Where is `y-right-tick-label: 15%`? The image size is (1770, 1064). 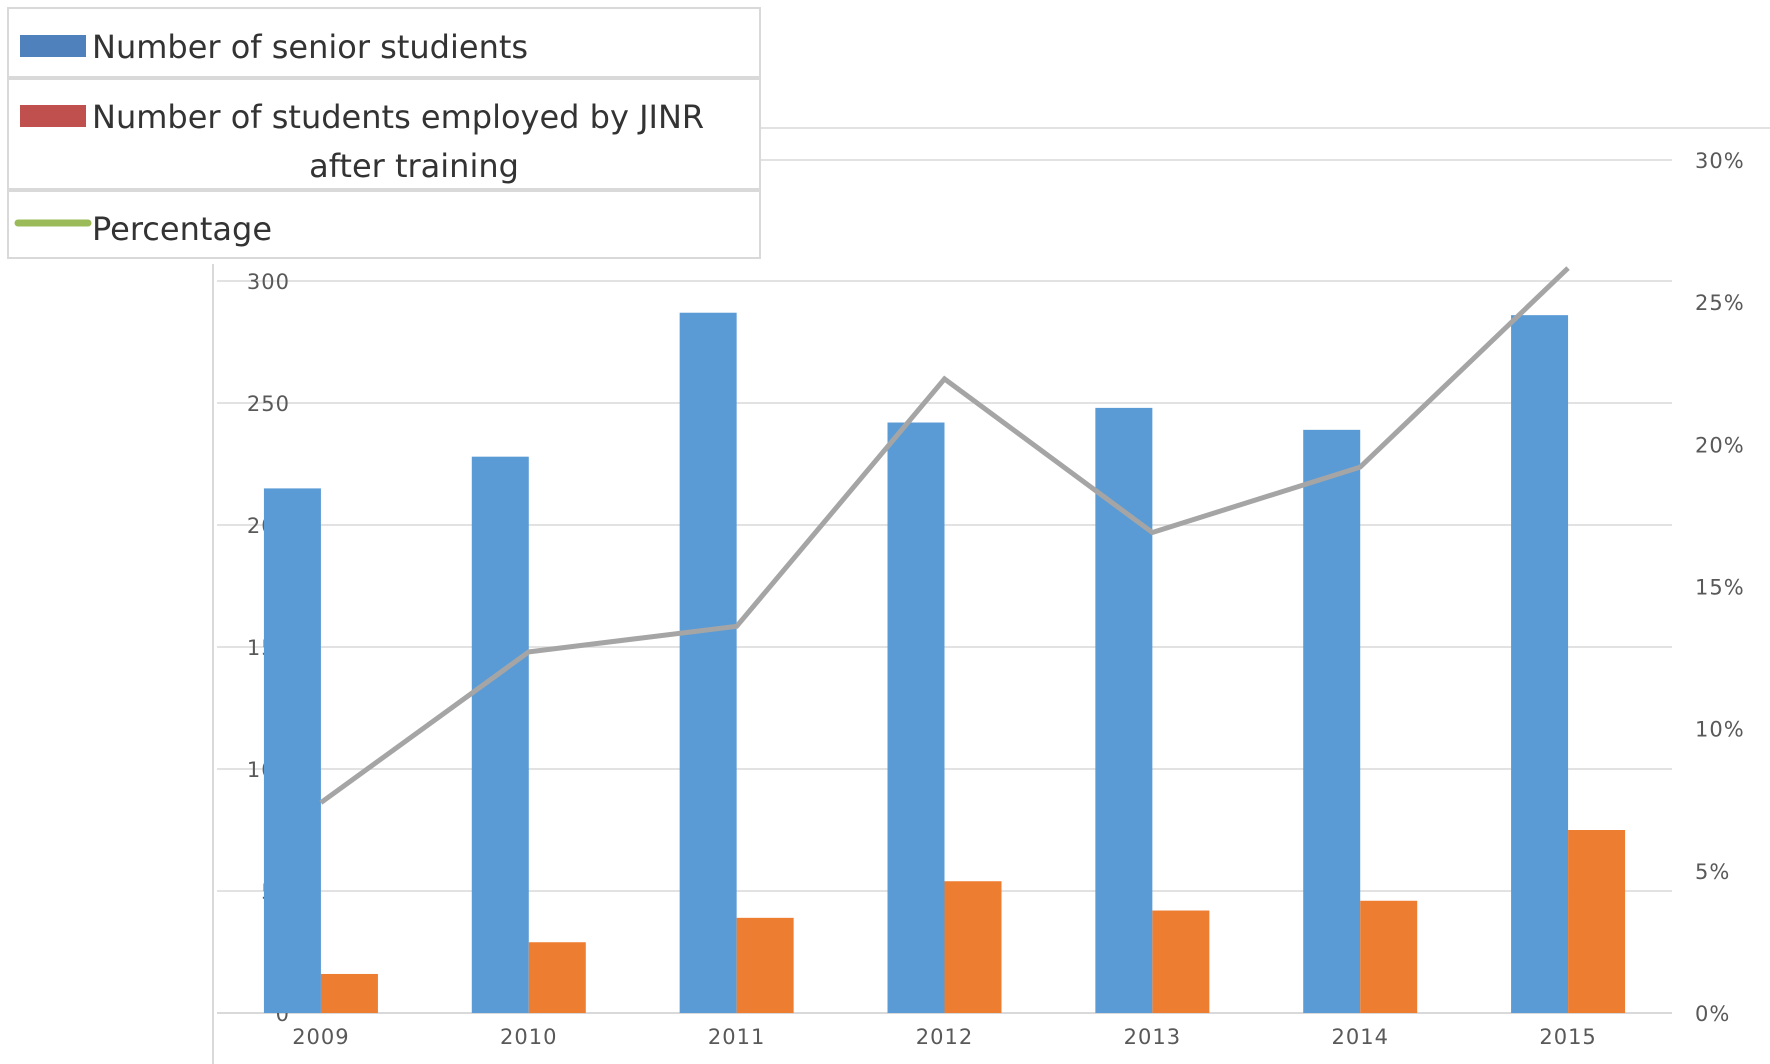 y-right-tick-label: 15% is located at coordinates (1720, 588).